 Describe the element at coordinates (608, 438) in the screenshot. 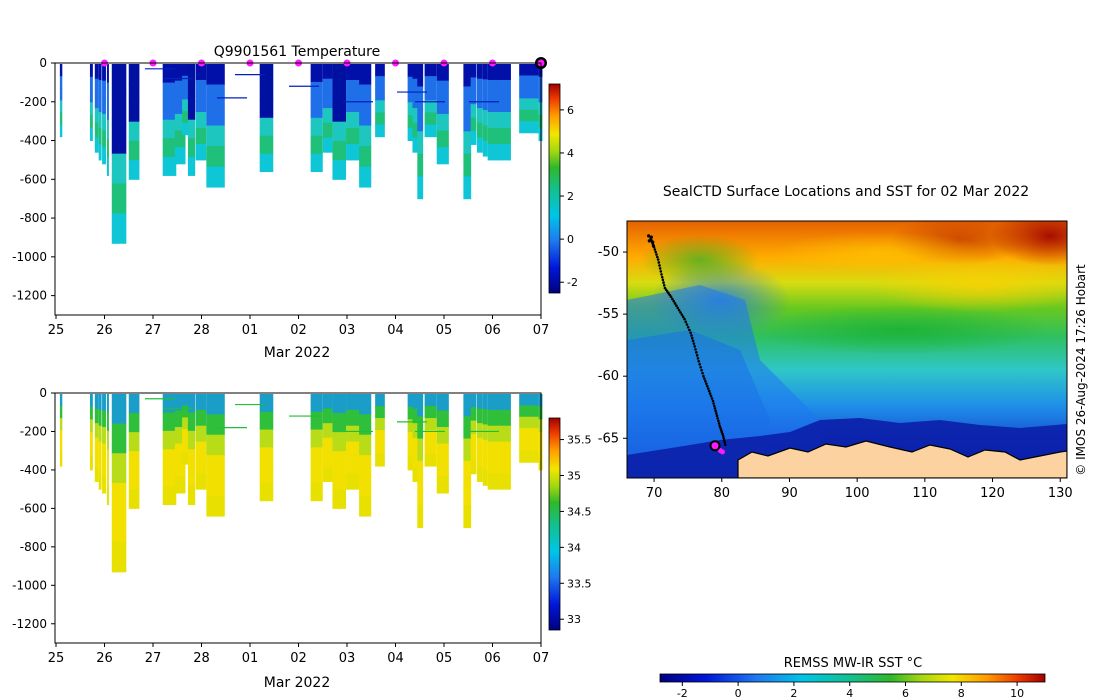

I see `map-ytick-label: -65` at that location.